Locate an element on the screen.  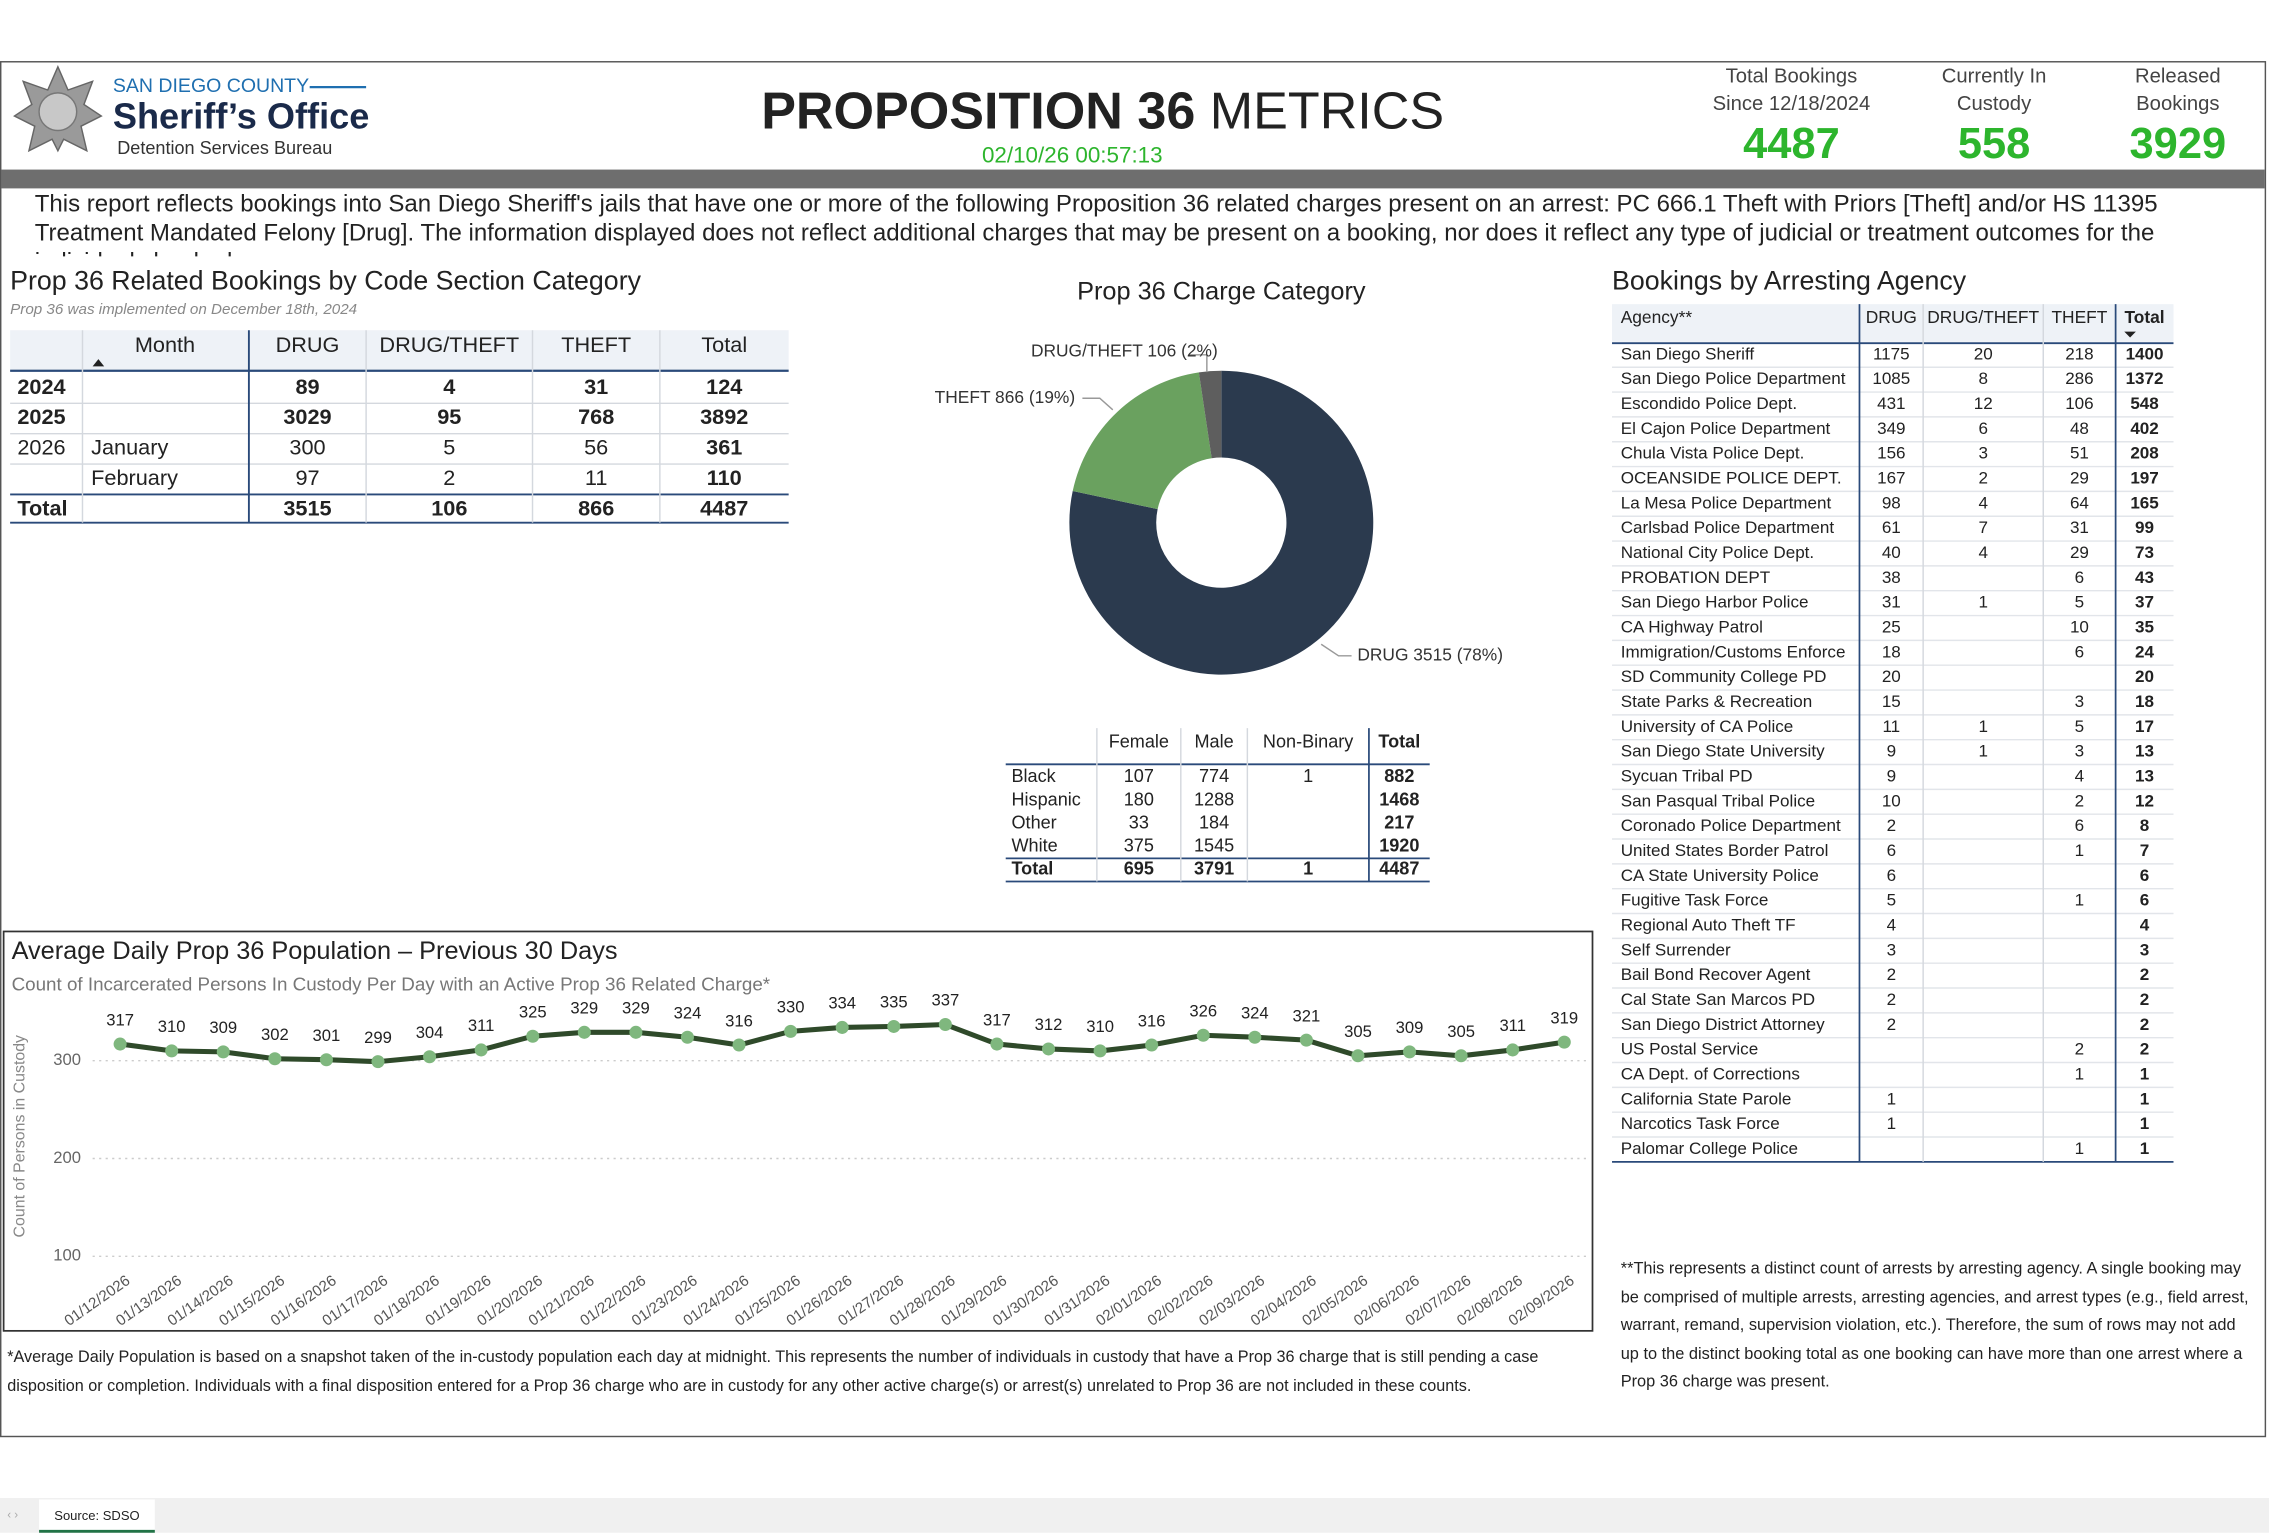
agency-name: San Pasqual Tribal Police is located at coordinates (1718, 800).